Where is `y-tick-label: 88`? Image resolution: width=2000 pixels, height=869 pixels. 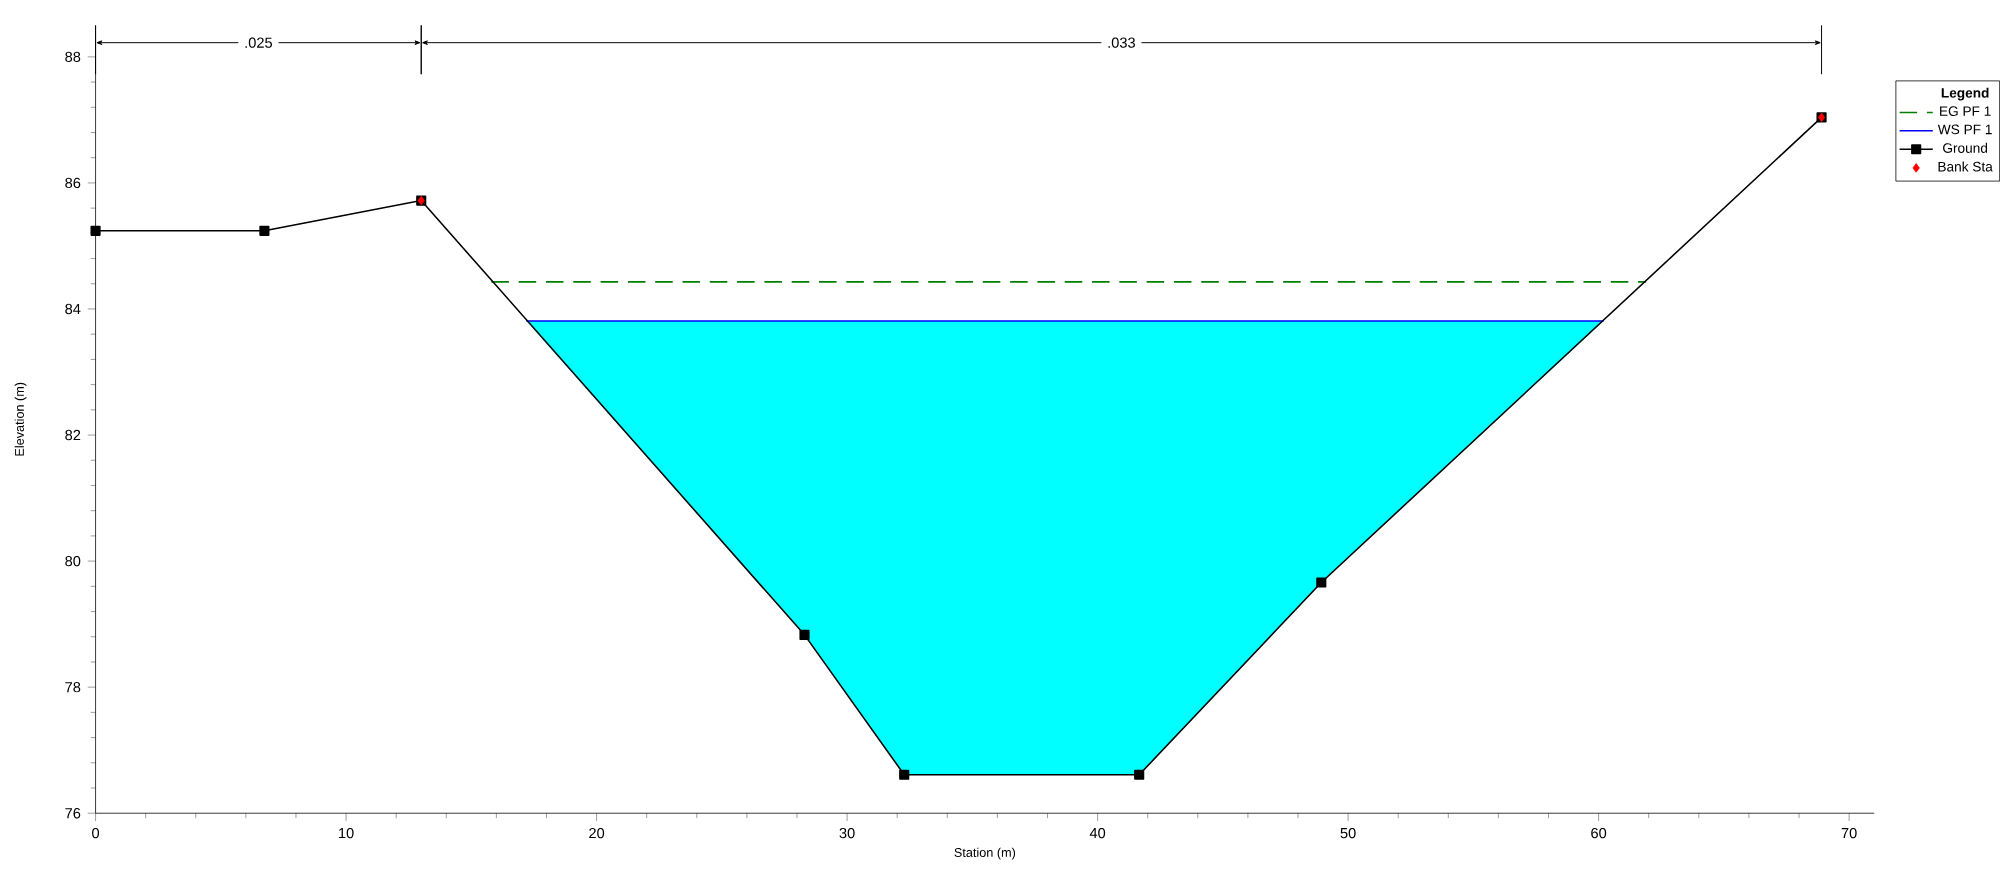 y-tick-label: 88 is located at coordinates (73, 57).